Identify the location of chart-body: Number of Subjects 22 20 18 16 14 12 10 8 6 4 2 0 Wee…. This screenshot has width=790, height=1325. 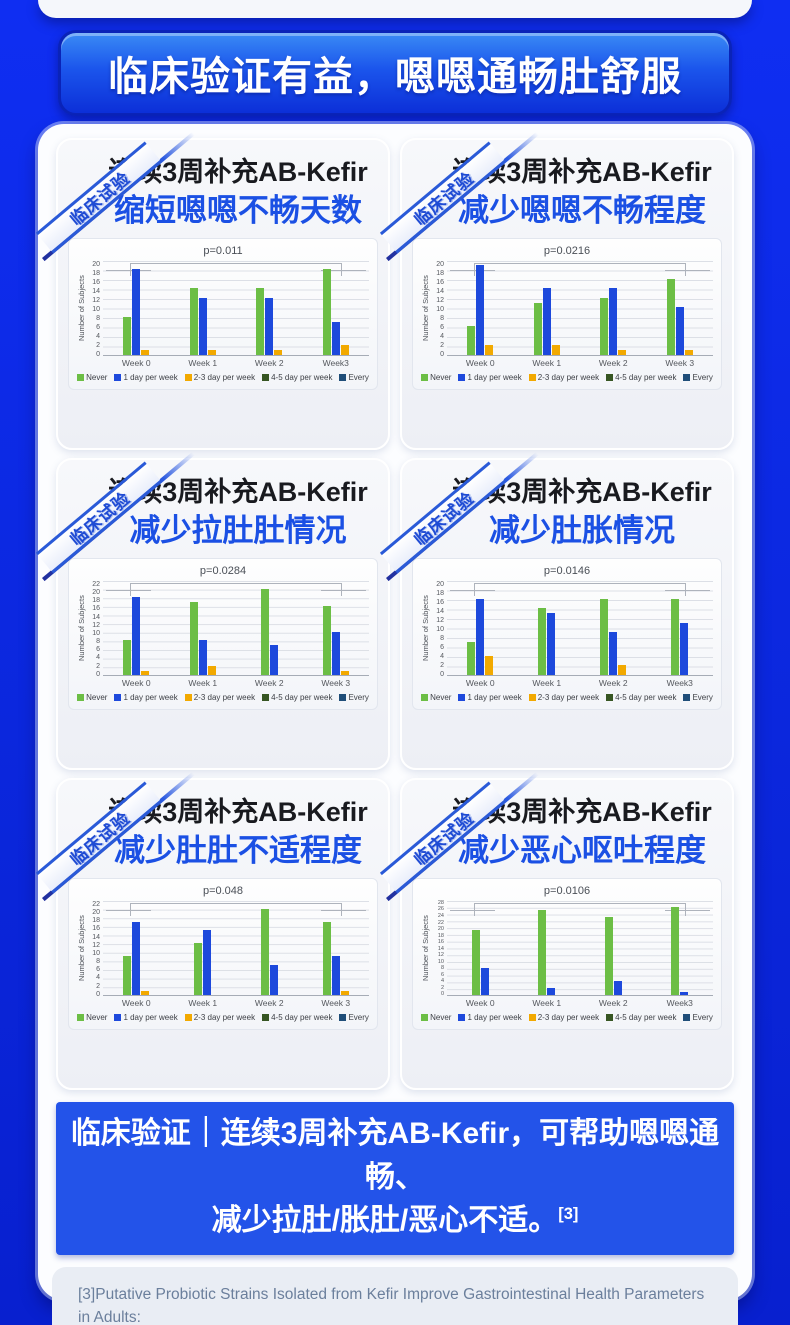
(223, 634).